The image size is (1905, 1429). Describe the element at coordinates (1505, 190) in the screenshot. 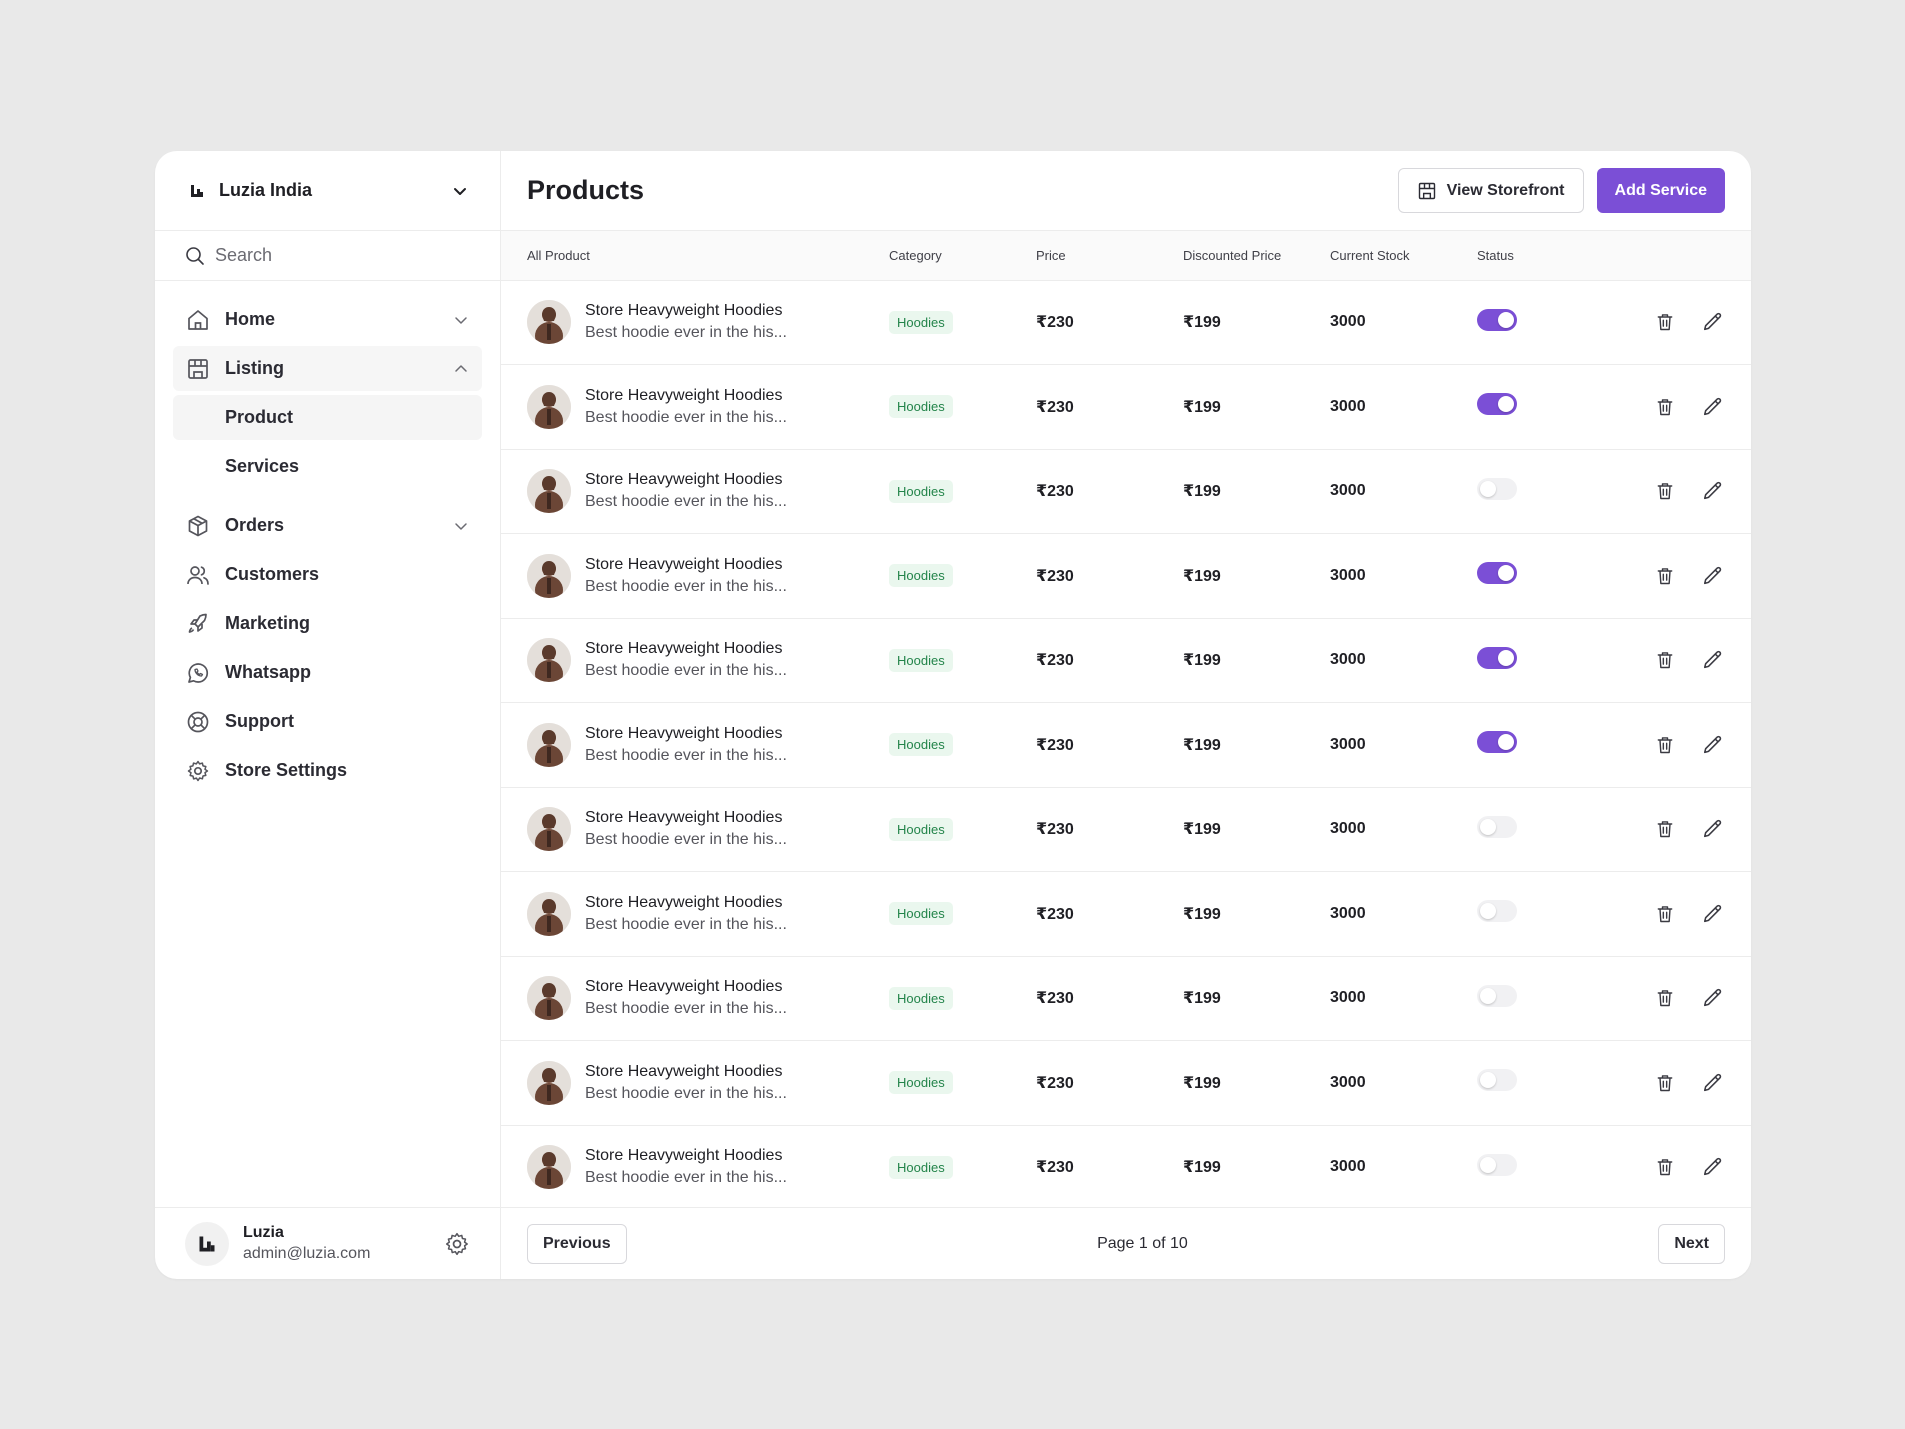

I see `view-storefront-label: View Storefront` at that location.